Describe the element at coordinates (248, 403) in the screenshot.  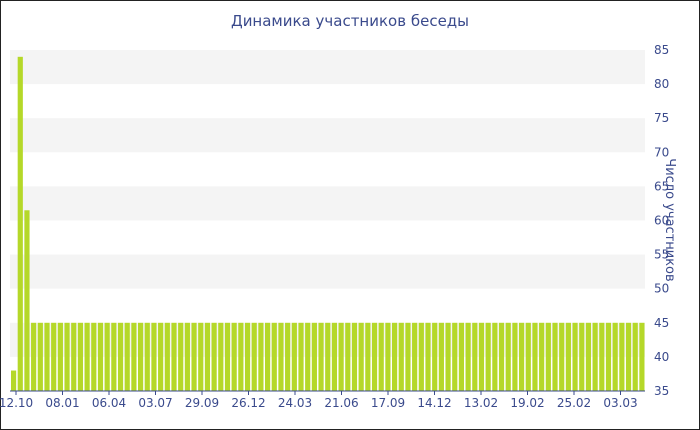
I see `x-tick-label: 26.12` at that location.